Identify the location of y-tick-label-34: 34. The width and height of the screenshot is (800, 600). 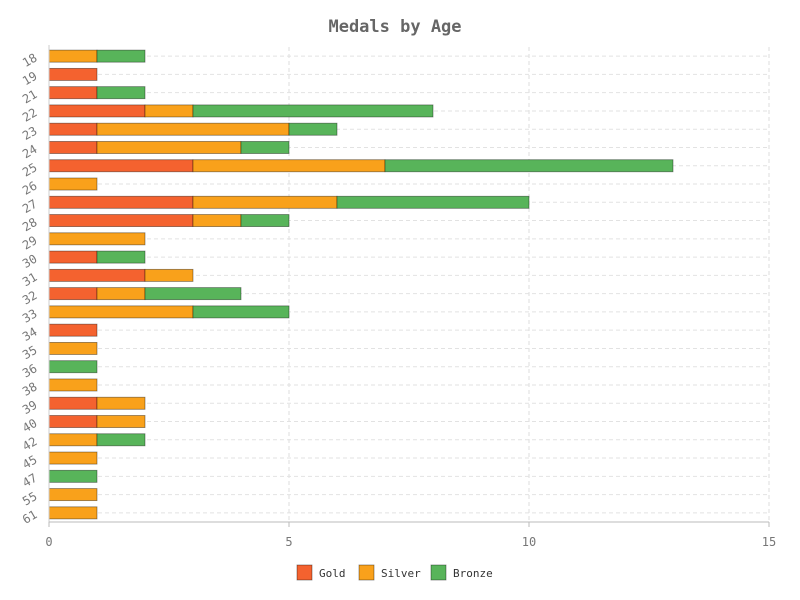
(30, 334).